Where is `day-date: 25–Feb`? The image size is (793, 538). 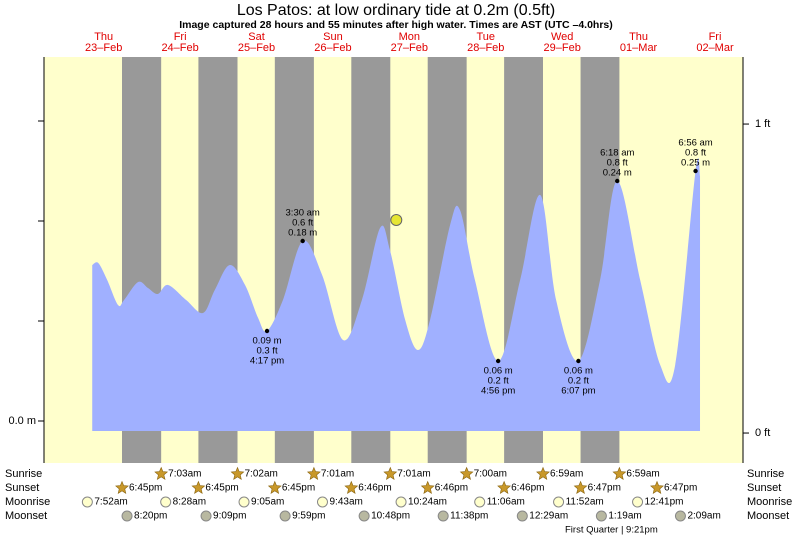 day-date: 25–Feb is located at coordinates (256, 48).